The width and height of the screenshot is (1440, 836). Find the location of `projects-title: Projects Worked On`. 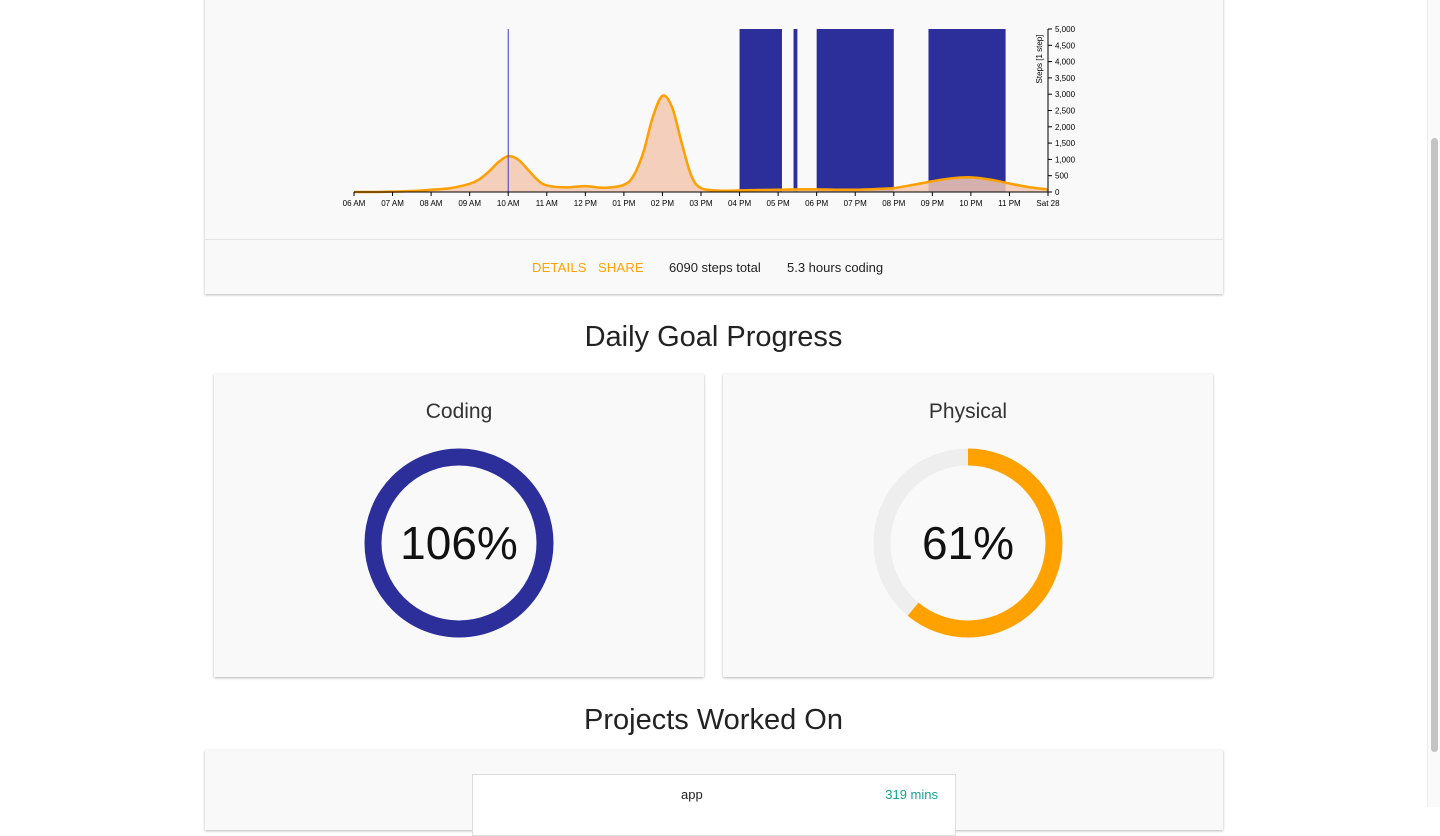

projects-title: Projects Worked On is located at coordinates (713, 720).